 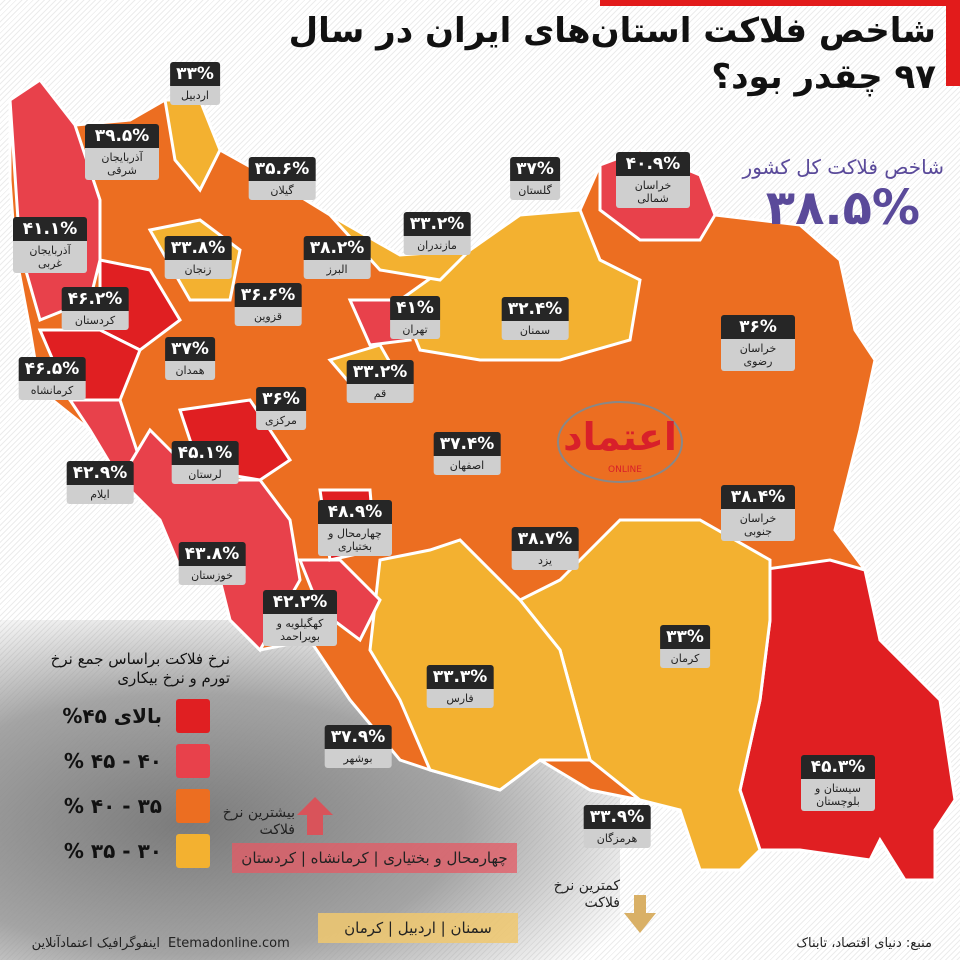 What do you see at coordinates (401, 247) in the screenshot?
I see `region-mazandaran` at bounding box center [401, 247].